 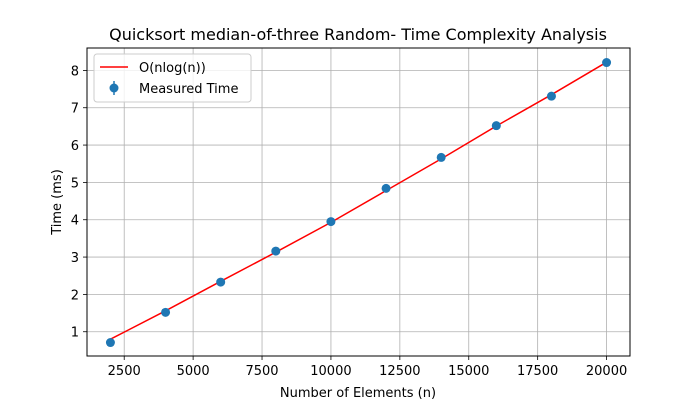 What do you see at coordinates (537, 371) in the screenshot?
I see `x-tick-label: 17500` at bounding box center [537, 371].